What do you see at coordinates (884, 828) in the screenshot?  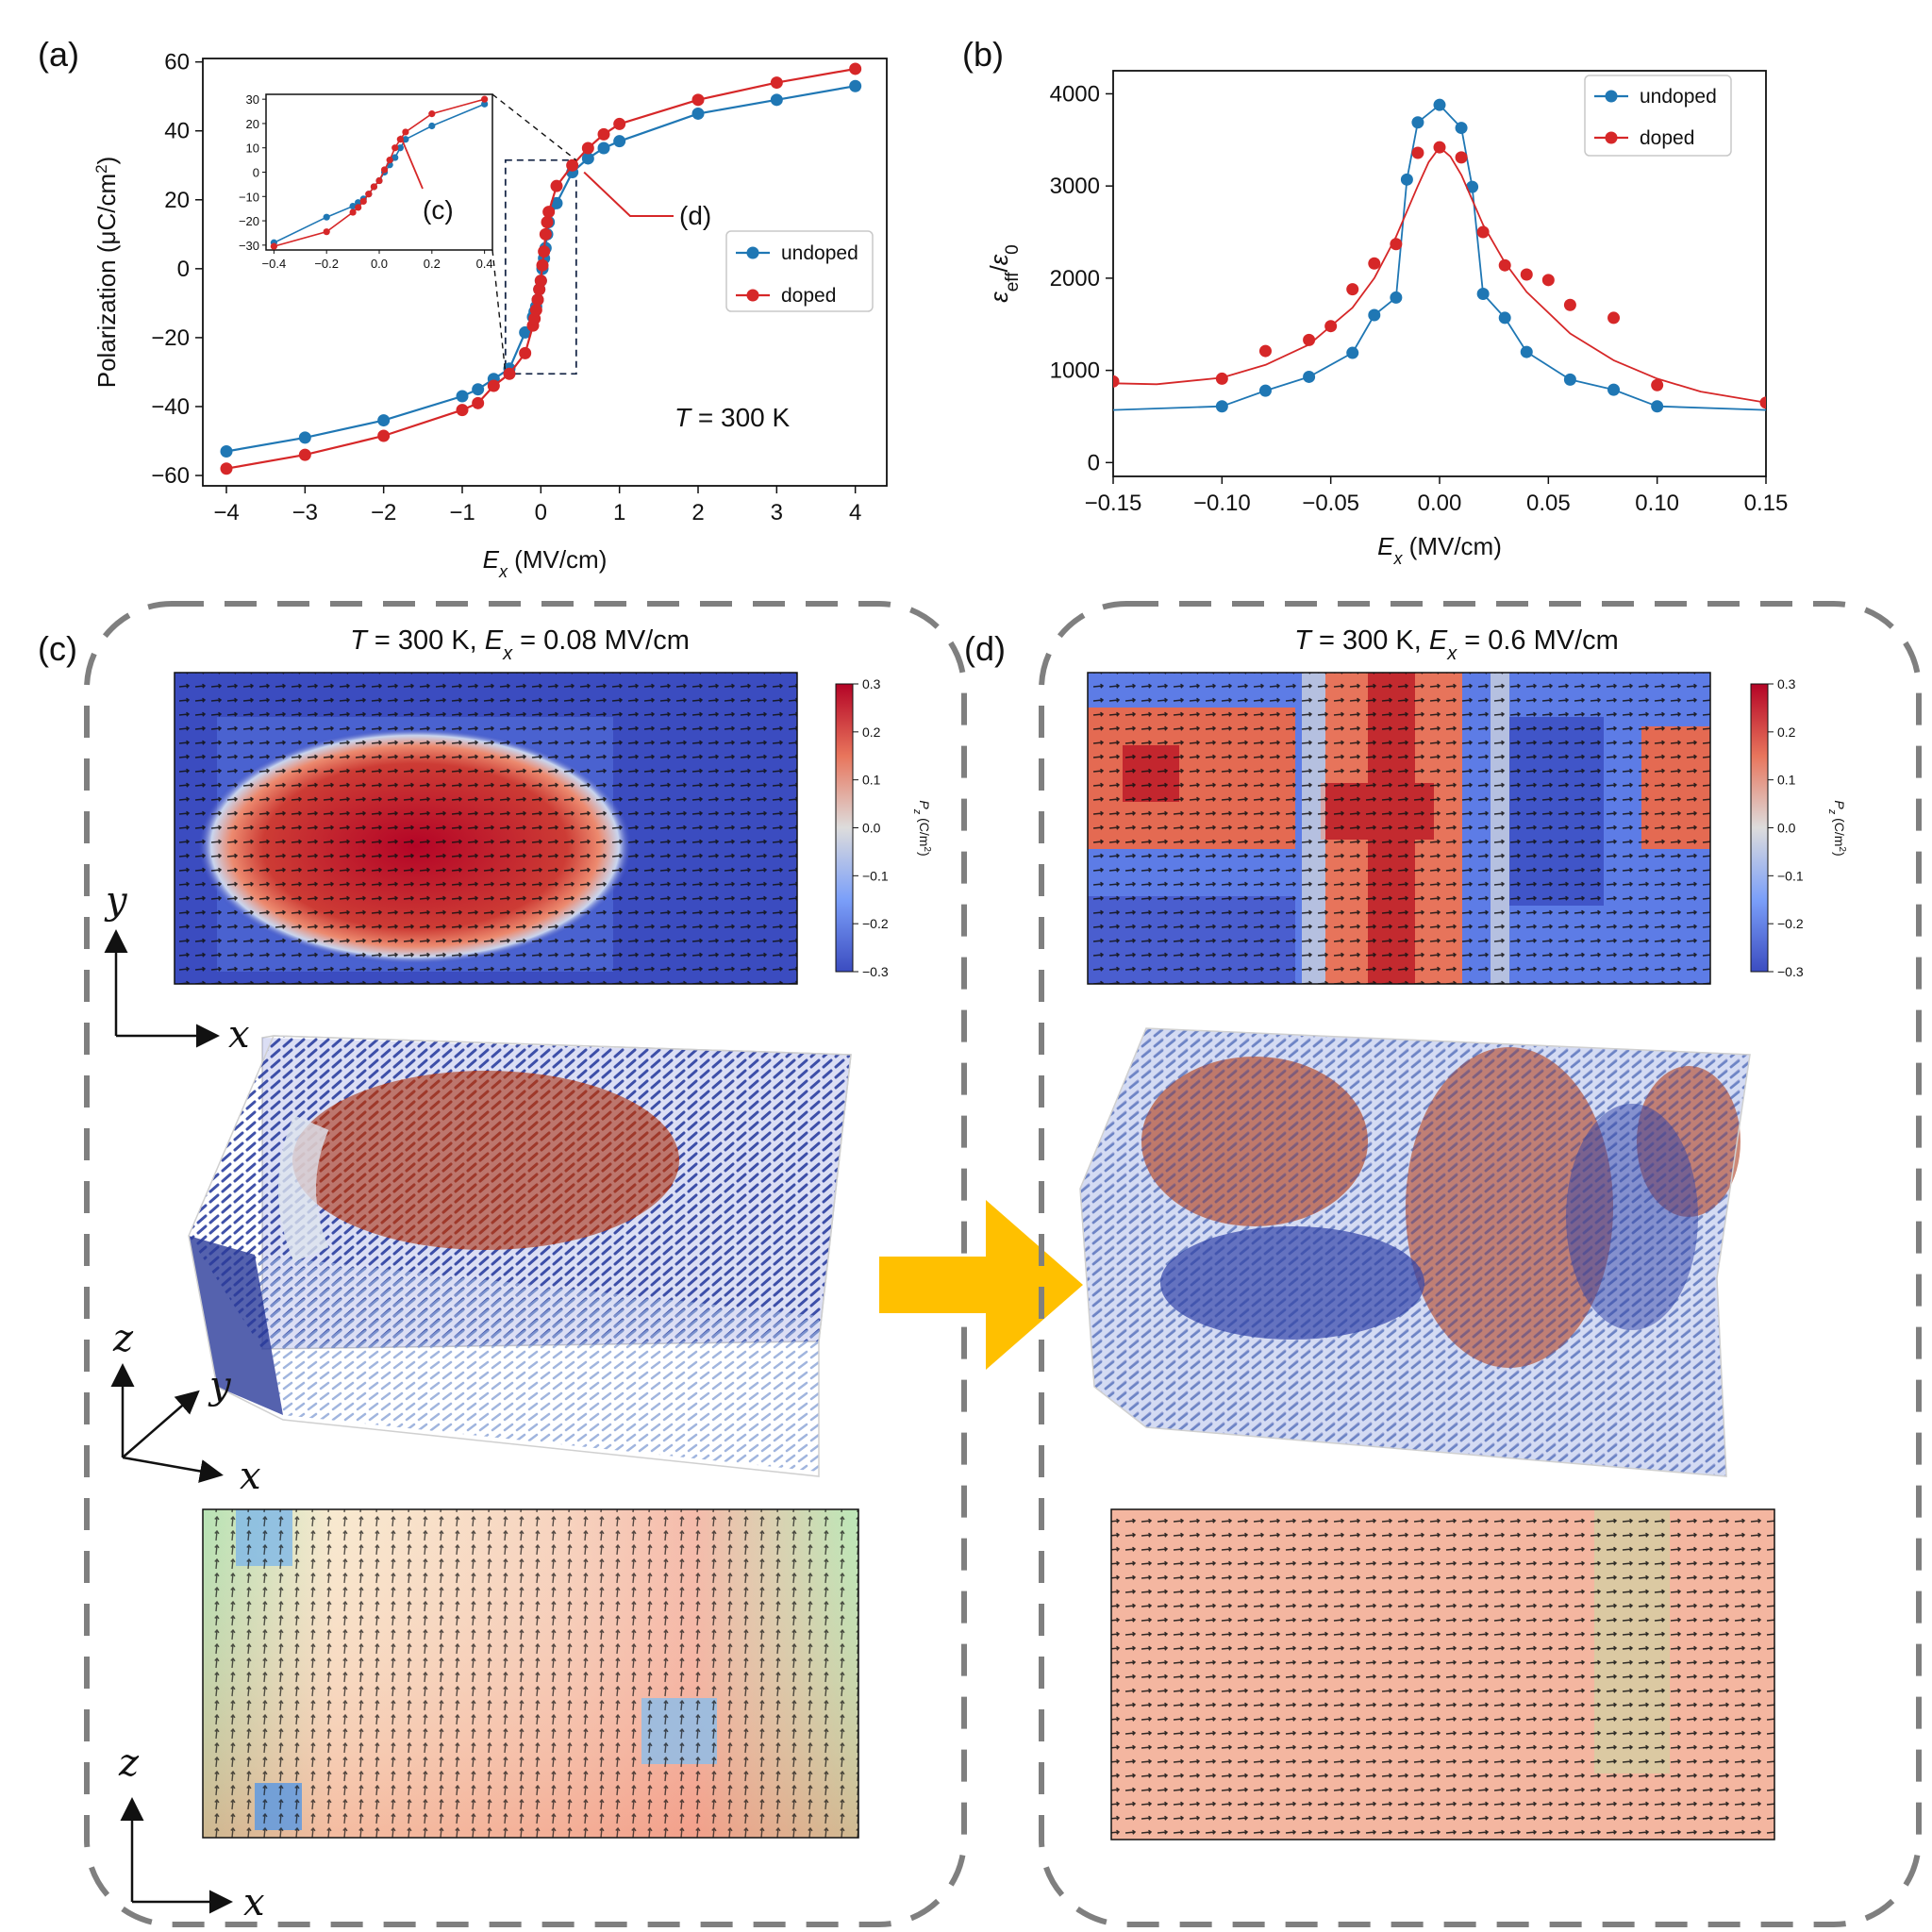 I see `panel-c-colorbar: 0.3 0.2 0.1 0.0 −0.1 −0.2 −0.3 Pz (C/m2)` at bounding box center [884, 828].